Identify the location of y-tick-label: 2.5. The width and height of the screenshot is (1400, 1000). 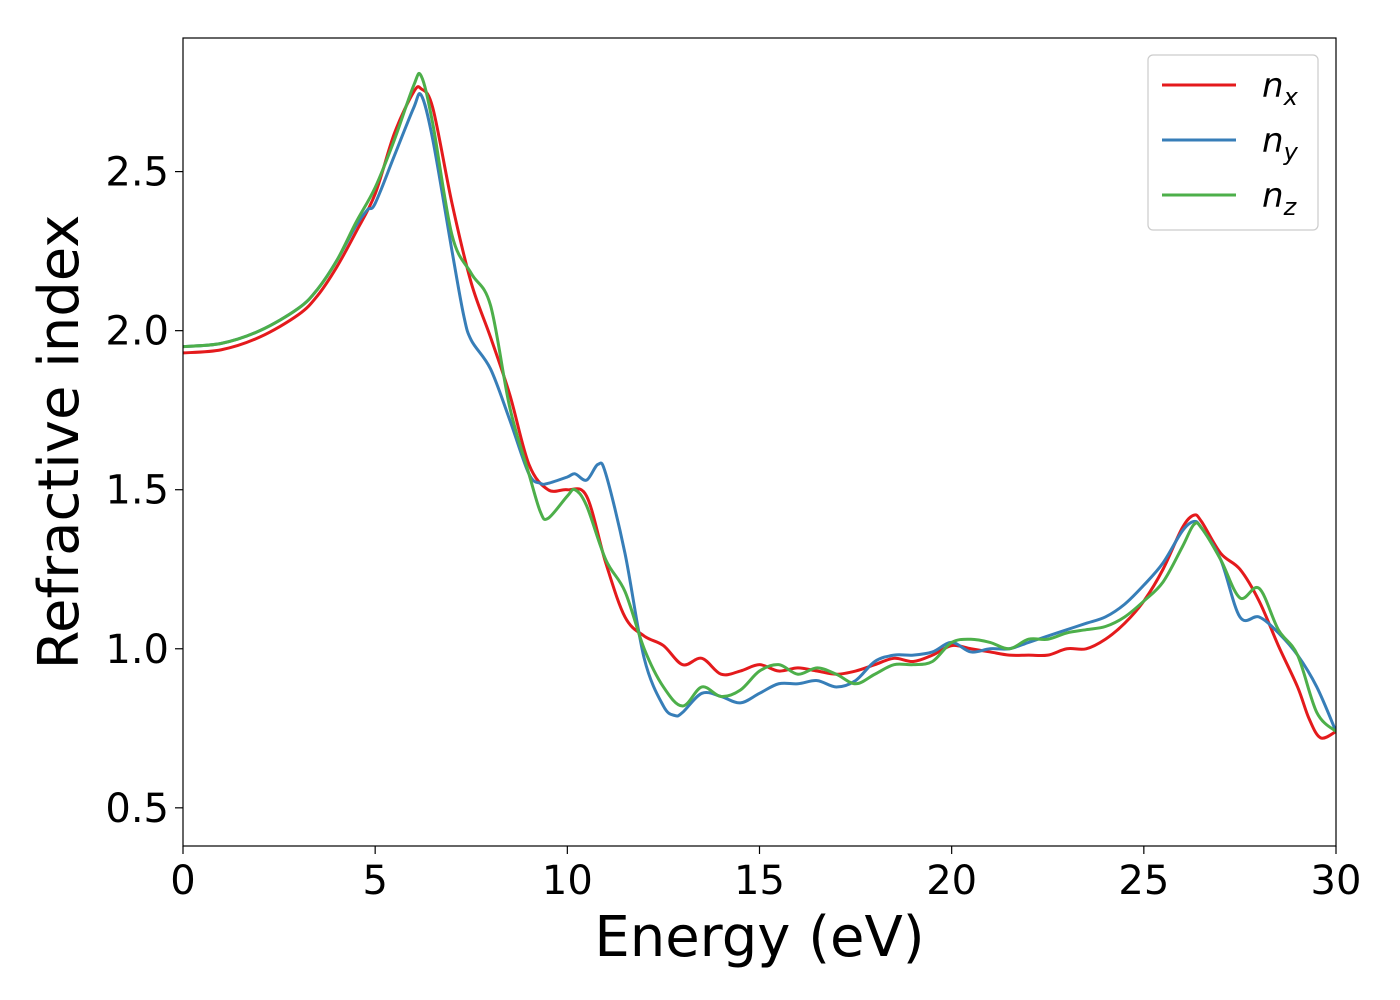
(137, 173).